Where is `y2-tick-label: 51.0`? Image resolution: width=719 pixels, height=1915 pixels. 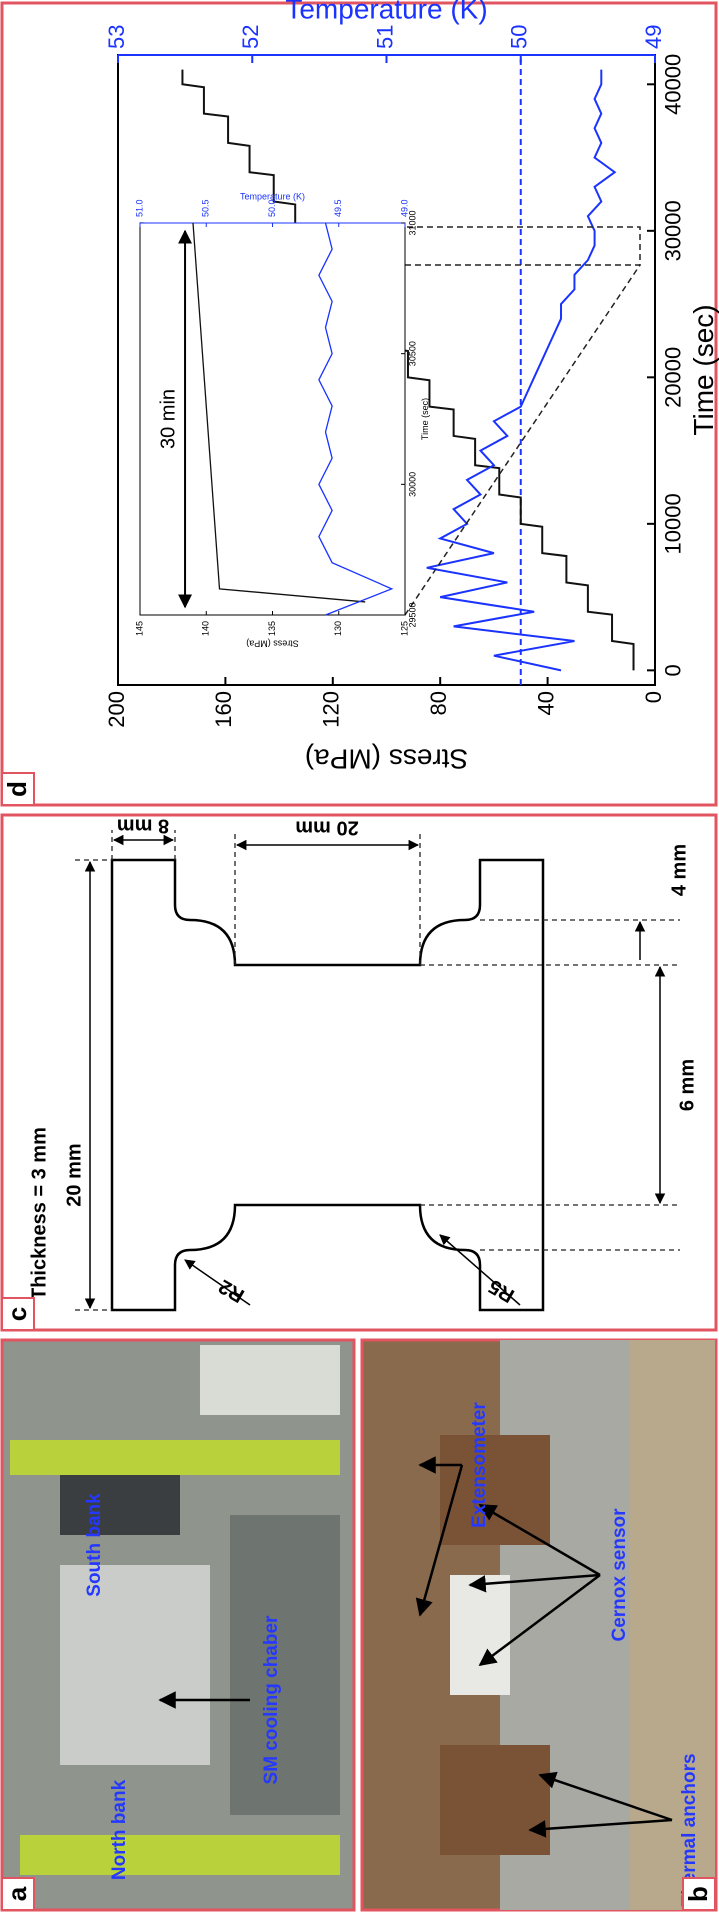 y2-tick-label: 51.0 is located at coordinates (139, 208).